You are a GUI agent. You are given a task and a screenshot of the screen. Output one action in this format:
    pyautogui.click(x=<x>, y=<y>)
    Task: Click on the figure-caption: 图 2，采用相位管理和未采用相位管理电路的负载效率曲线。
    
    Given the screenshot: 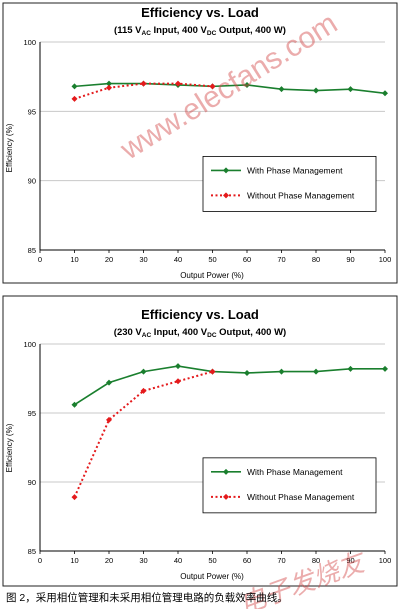 What is the action you would take?
    pyautogui.click(x=147, y=597)
    